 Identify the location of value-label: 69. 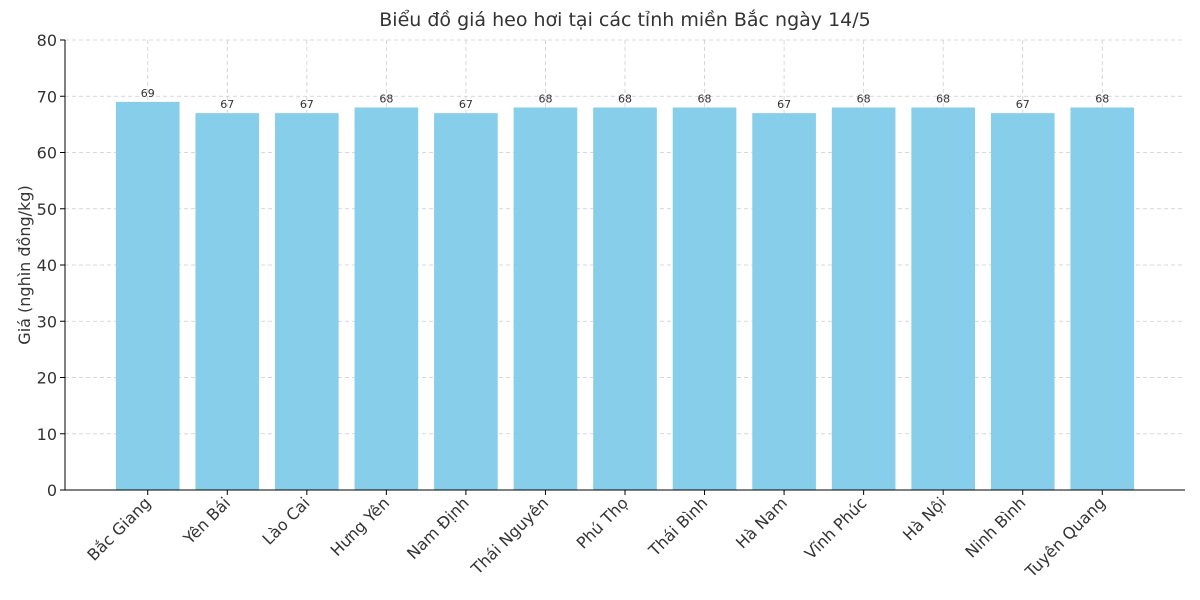
(148, 93).